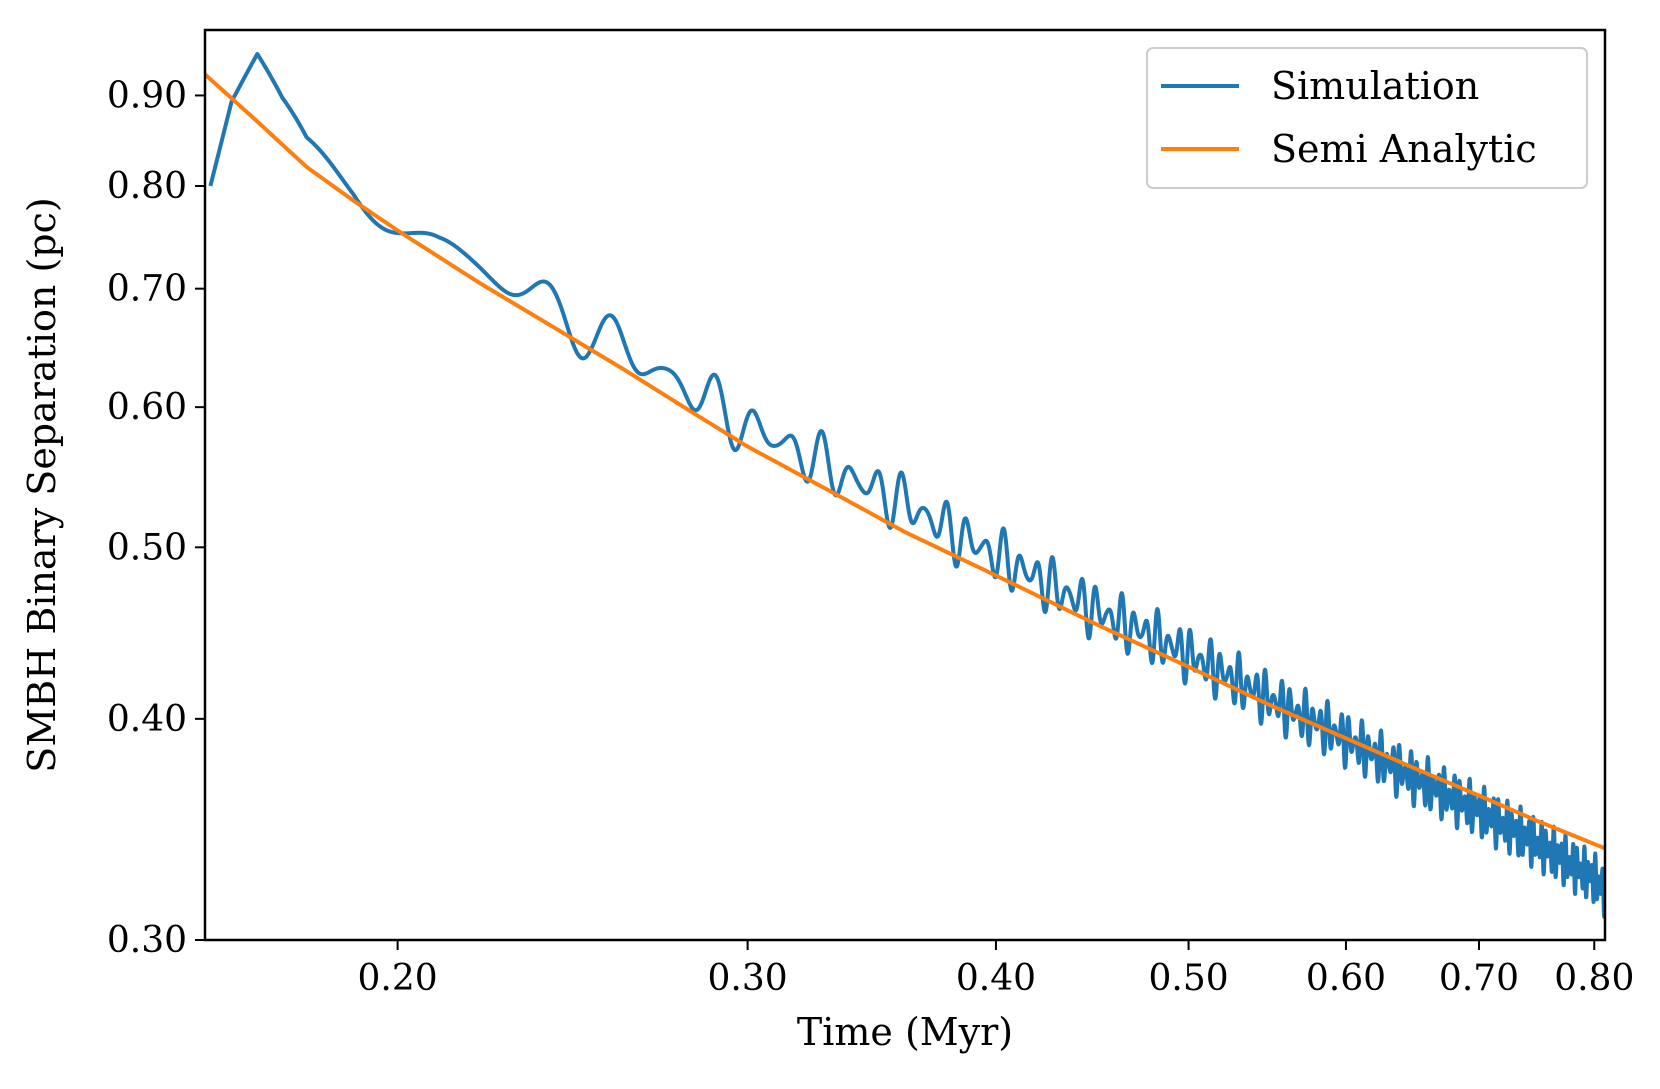 The image size is (1660, 1089). I want to click on y-tick-label: 0.80, so click(147, 186).